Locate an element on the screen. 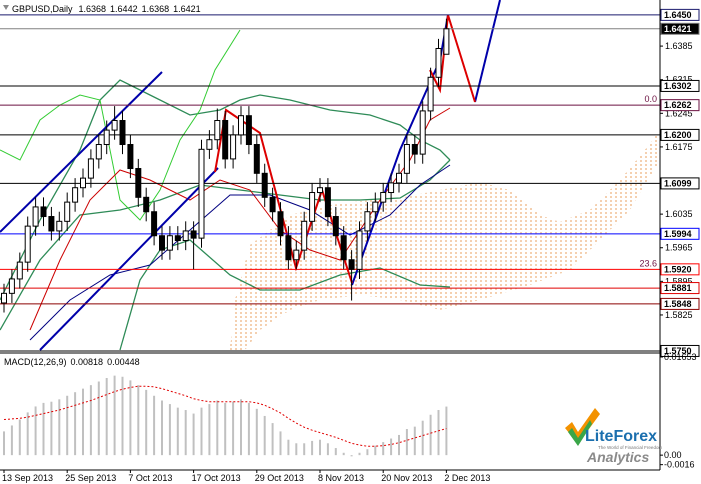  y-tick-label: 1.5895 is located at coordinates (679, 281).